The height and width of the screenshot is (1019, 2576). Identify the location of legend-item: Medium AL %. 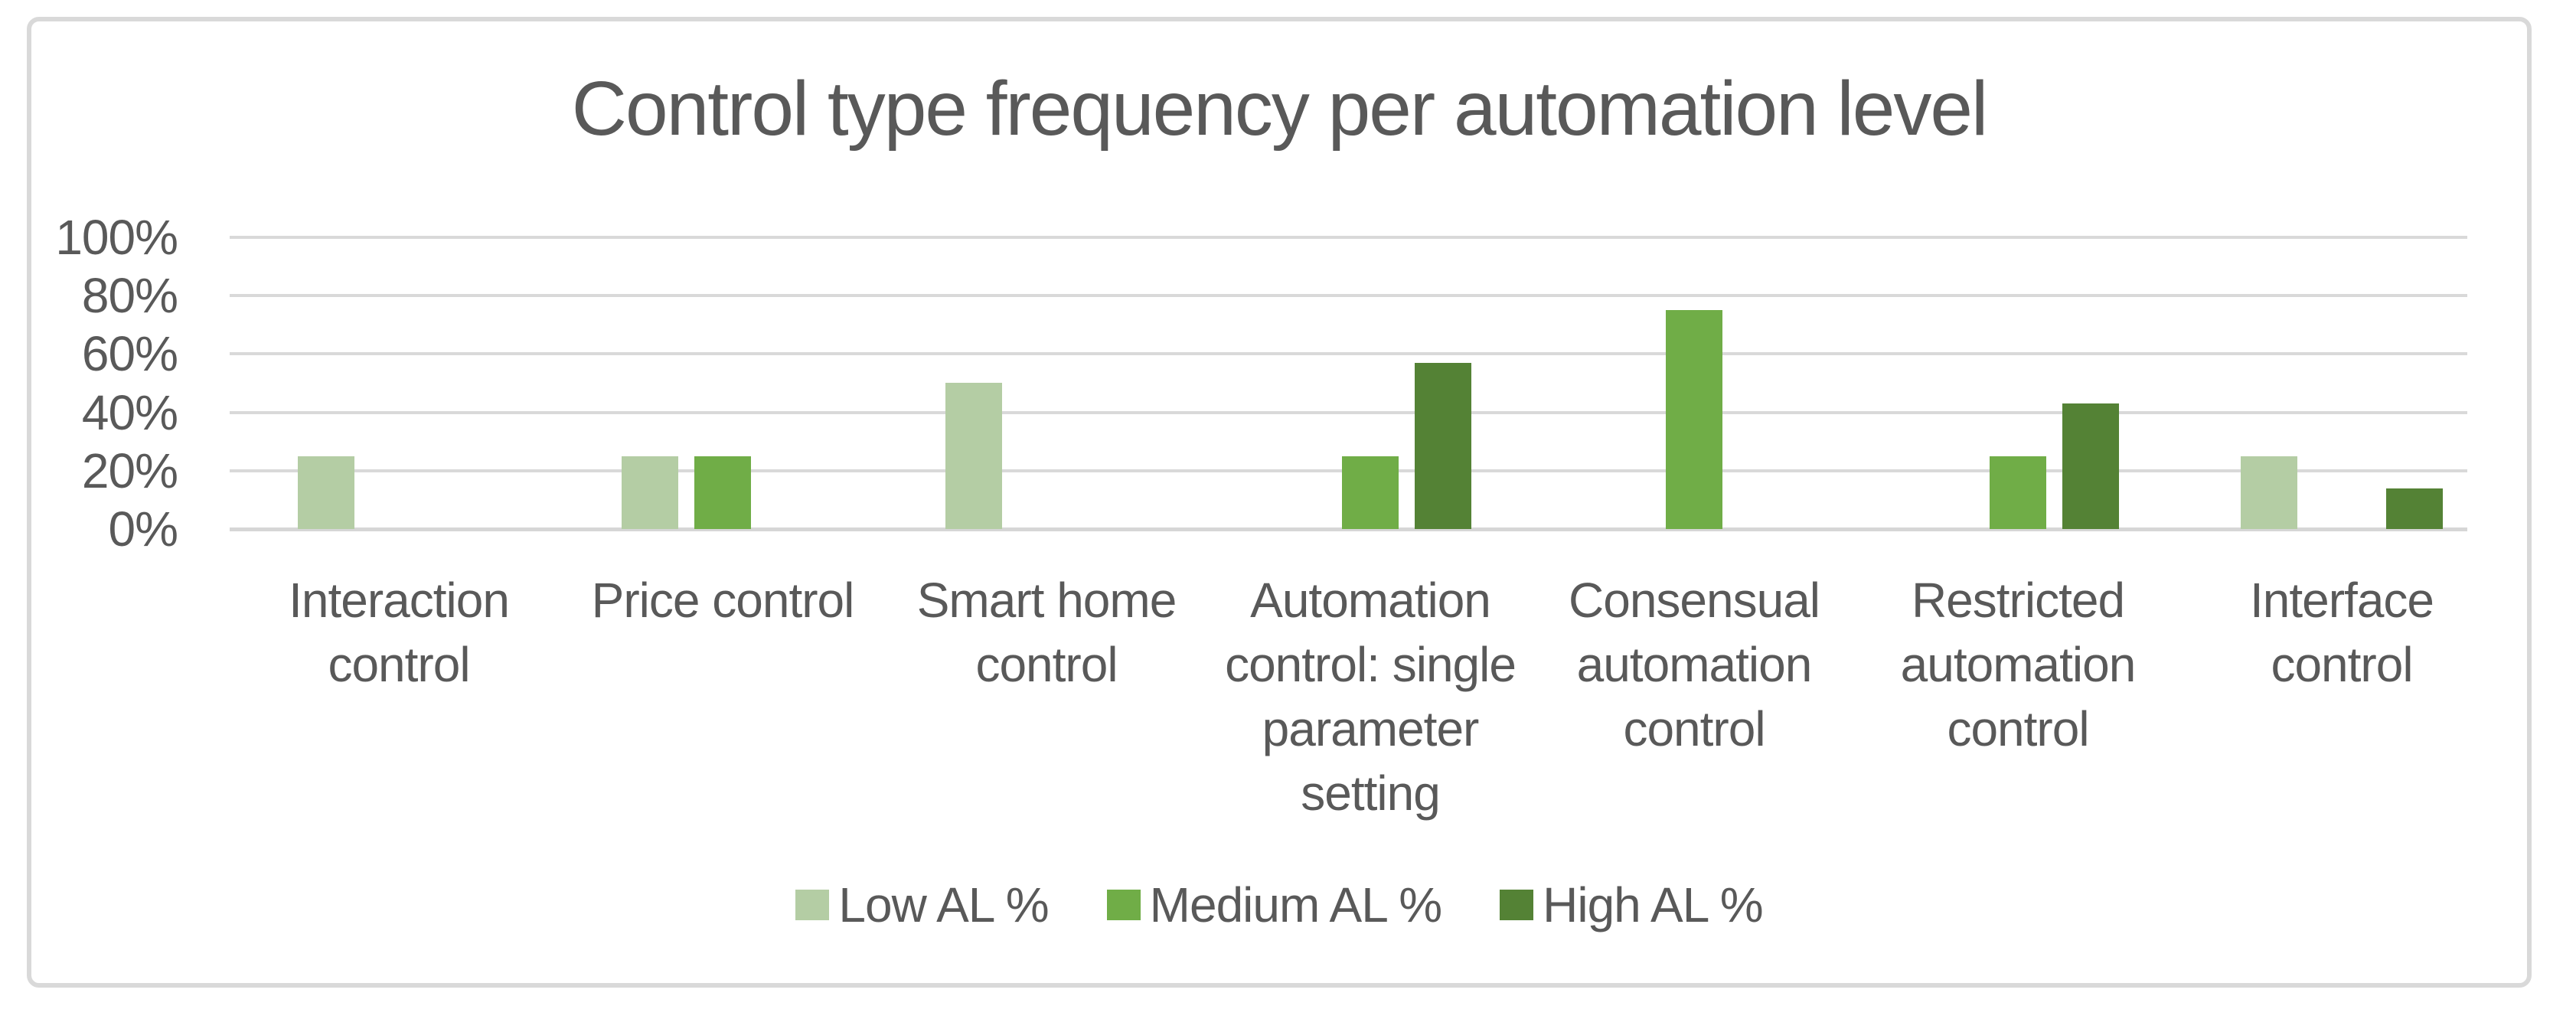
(1274, 905).